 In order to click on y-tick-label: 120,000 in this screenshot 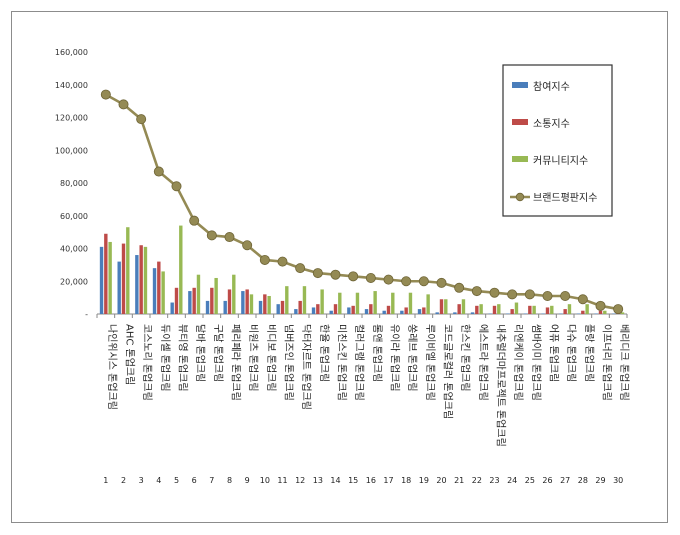, I will do `click(71, 118)`.